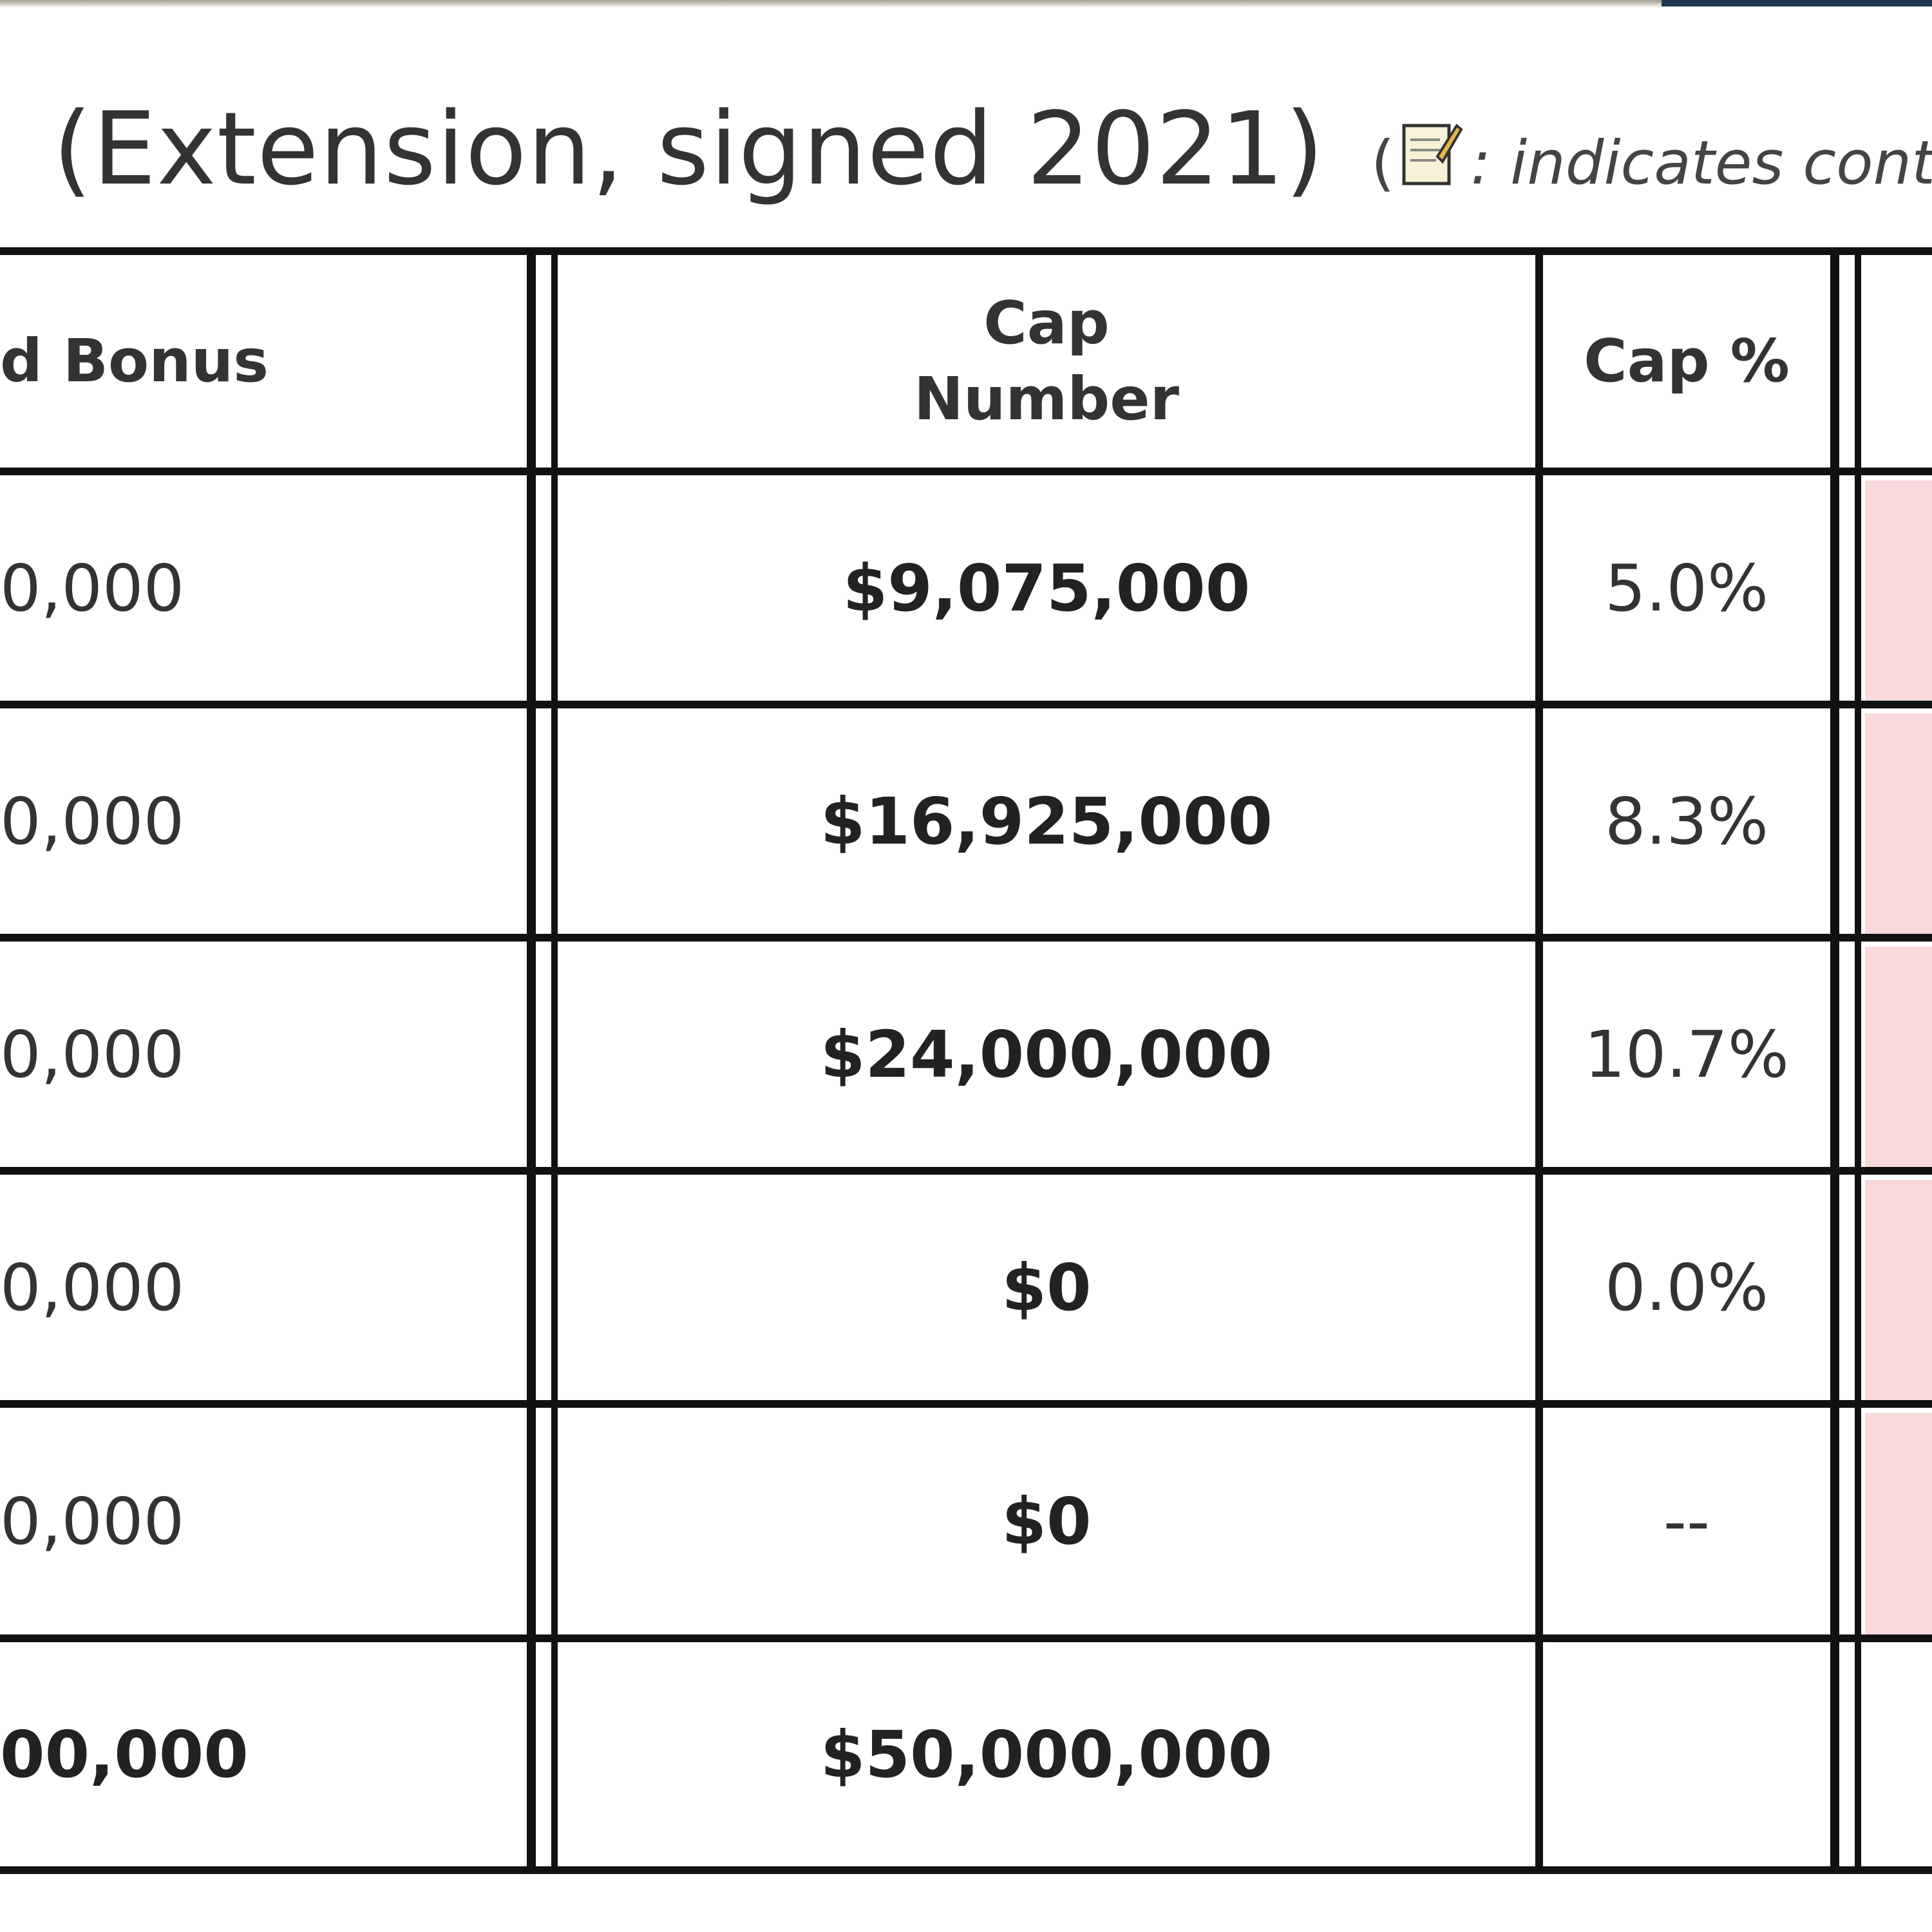 The width and height of the screenshot is (1932, 1932). I want to click on contract-title: (Extension, signed 2021), so click(689, 148).